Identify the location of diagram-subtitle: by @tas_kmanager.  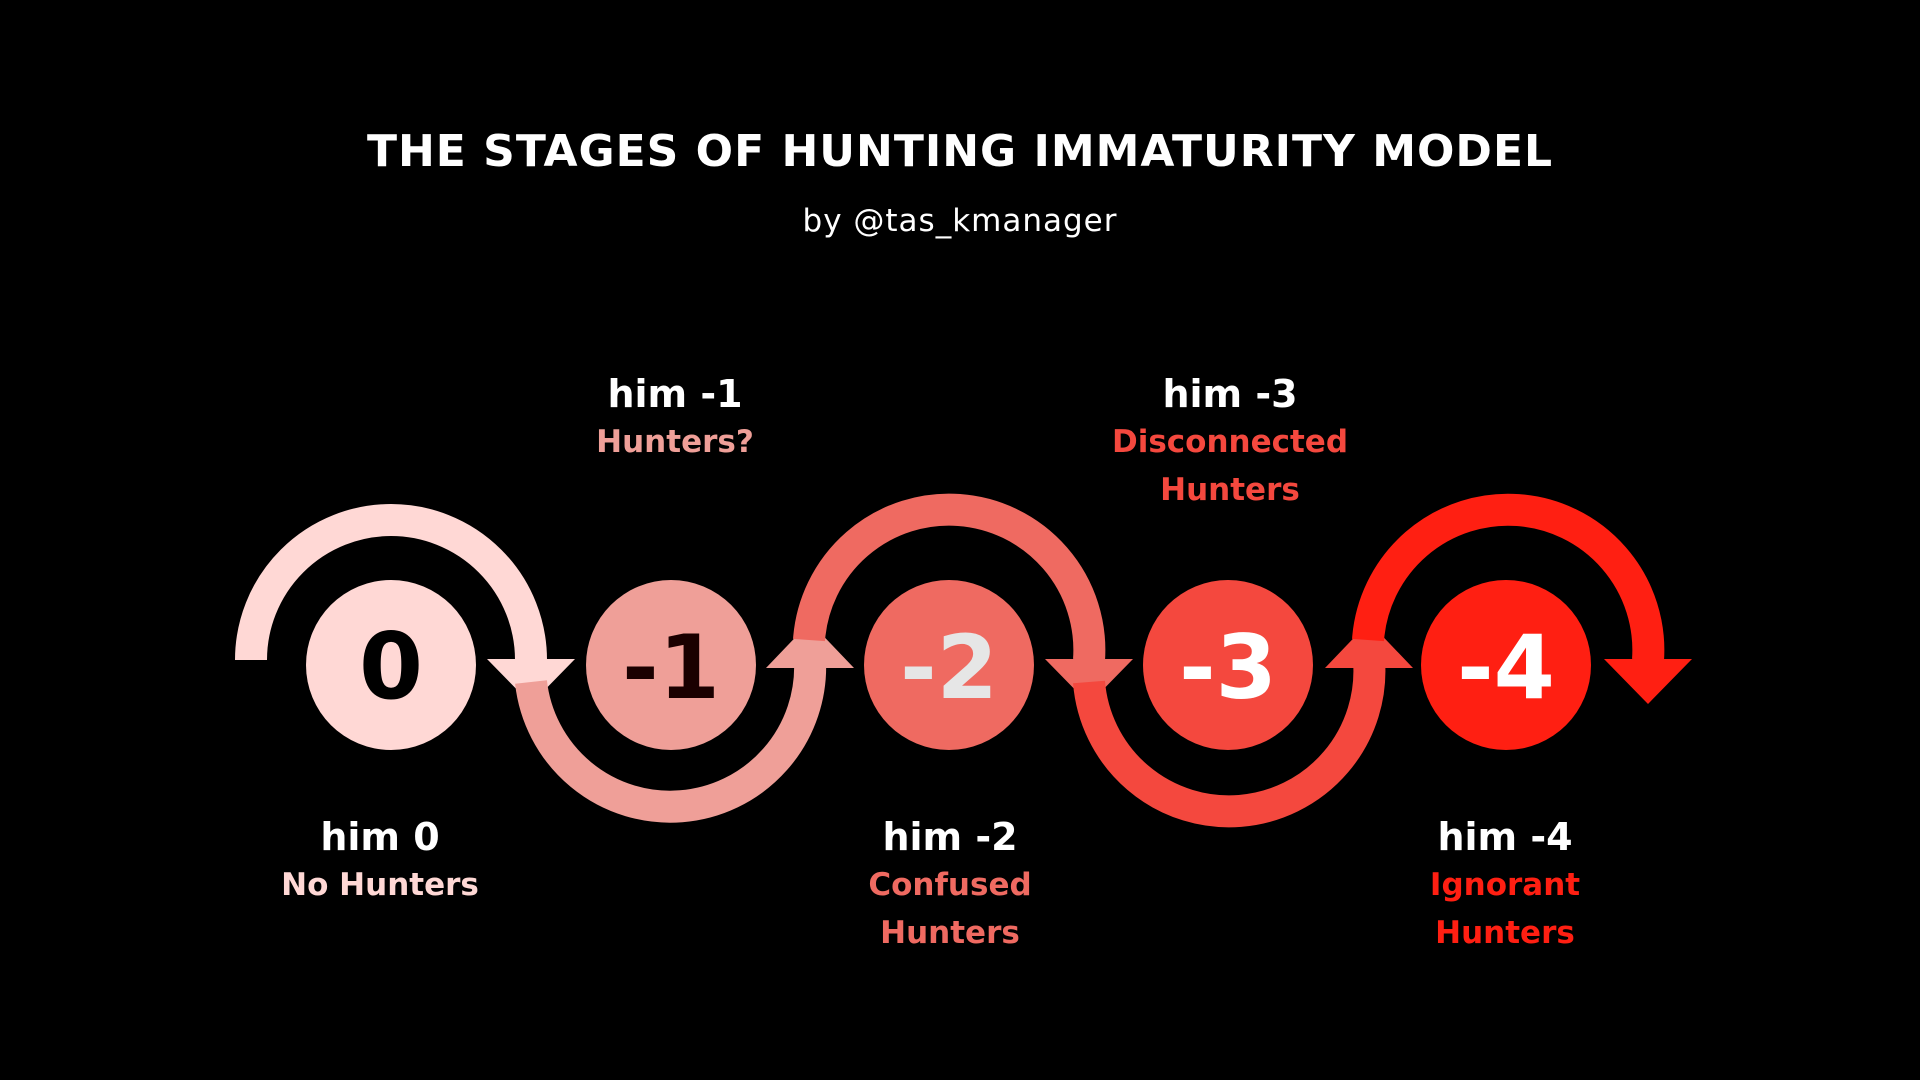
(960, 221).